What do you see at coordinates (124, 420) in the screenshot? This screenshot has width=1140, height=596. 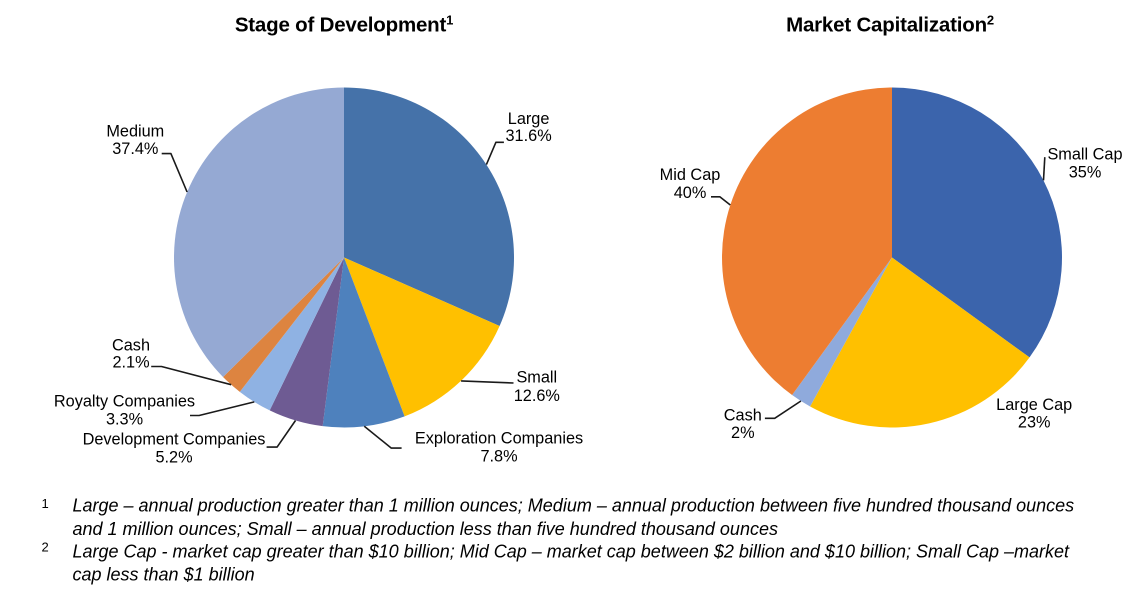 I see `svg-text: 3.3%` at bounding box center [124, 420].